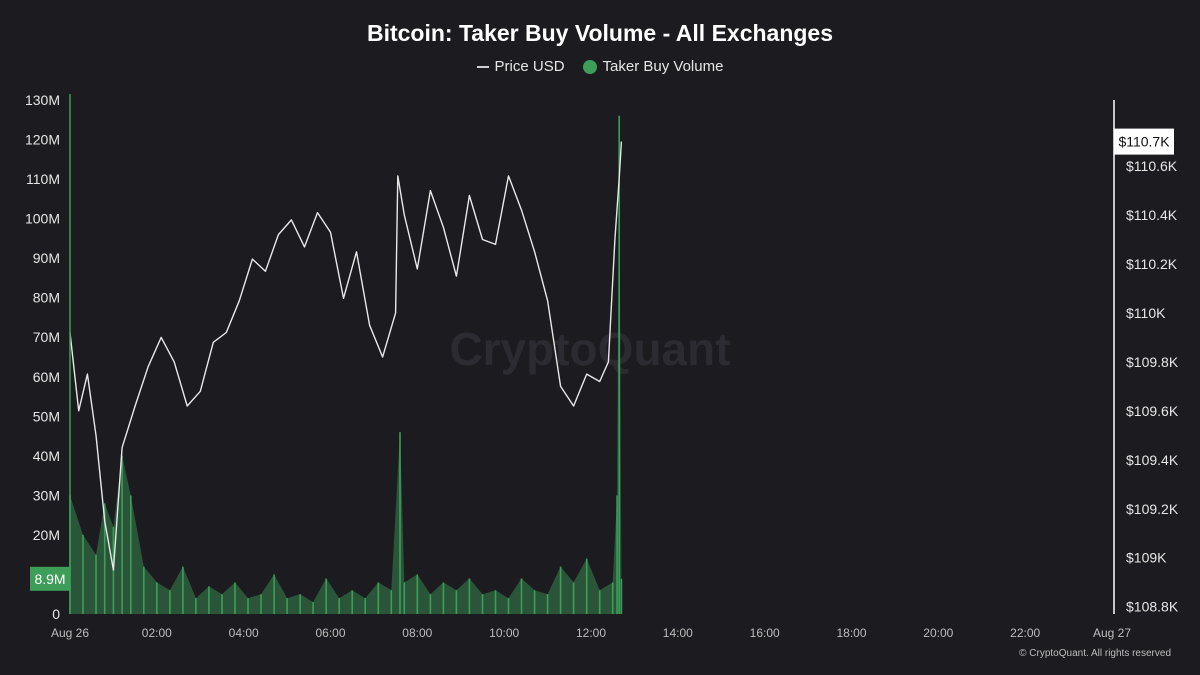 Image resolution: width=1200 pixels, height=675 pixels. I want to click on x-tick-label: 22:00, so click(1025, 633).